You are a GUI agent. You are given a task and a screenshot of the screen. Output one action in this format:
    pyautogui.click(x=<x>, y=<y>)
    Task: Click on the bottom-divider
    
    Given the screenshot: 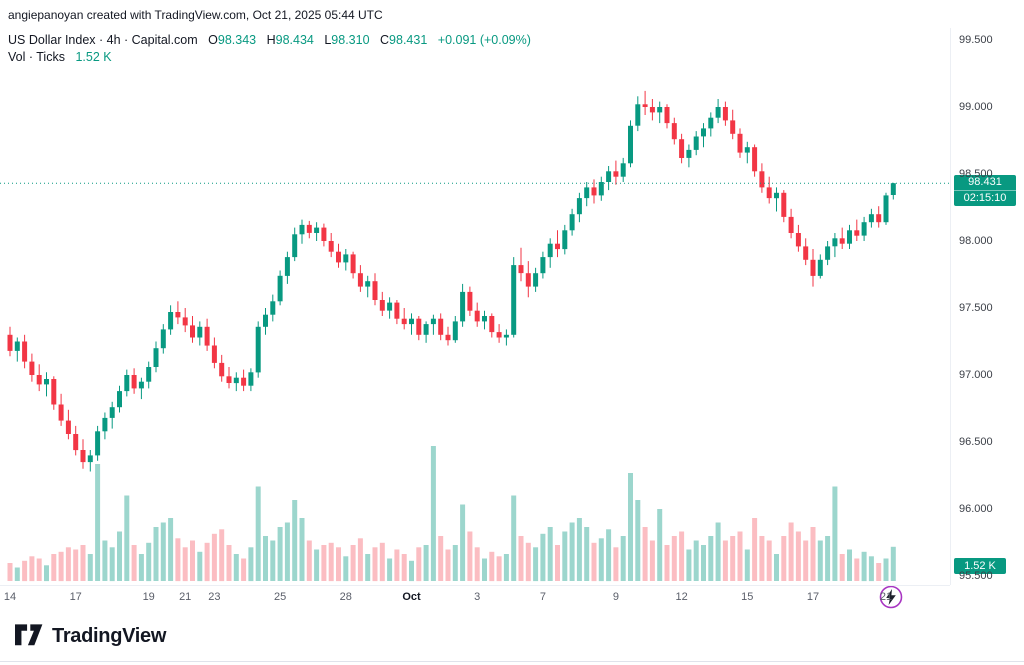 What is the action you would take?
    pyautogui.click(x=512, y=661)
    